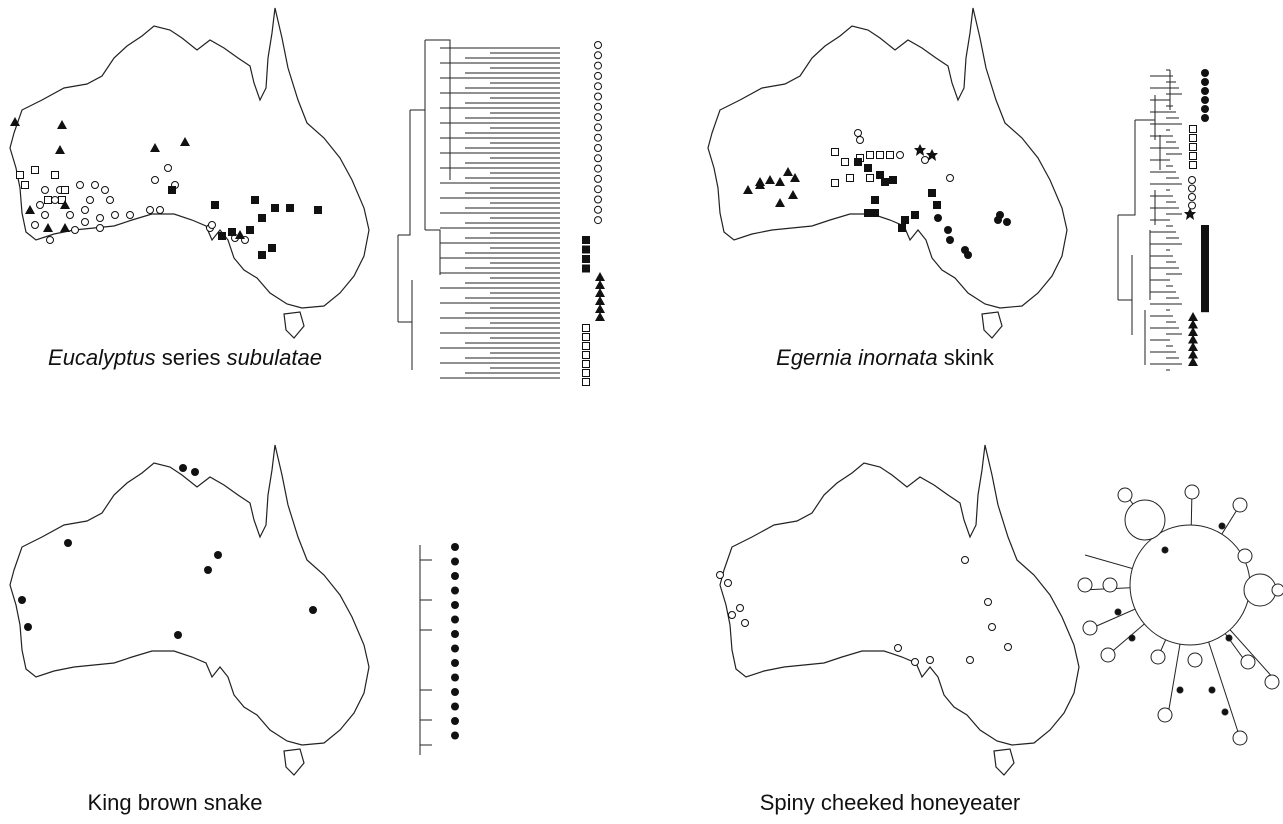  What do you see at coordinates (185, 357) in the screenshot?
I see `caption: Eucalyptus series subulatae` at bounding box center [185, 357].